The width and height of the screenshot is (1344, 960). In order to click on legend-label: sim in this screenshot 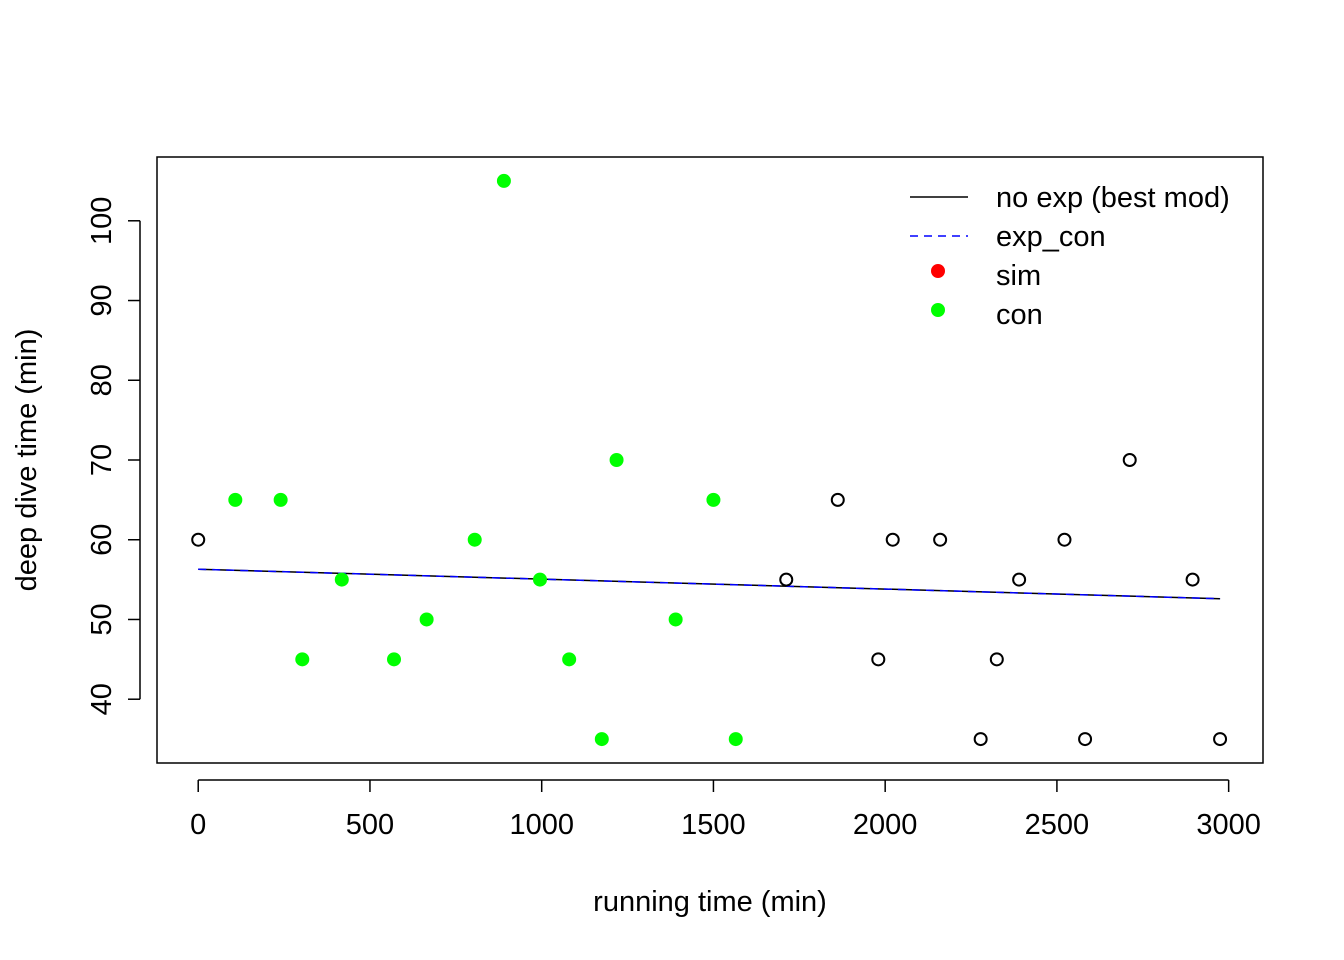, I will do `click(1018, 276)`.